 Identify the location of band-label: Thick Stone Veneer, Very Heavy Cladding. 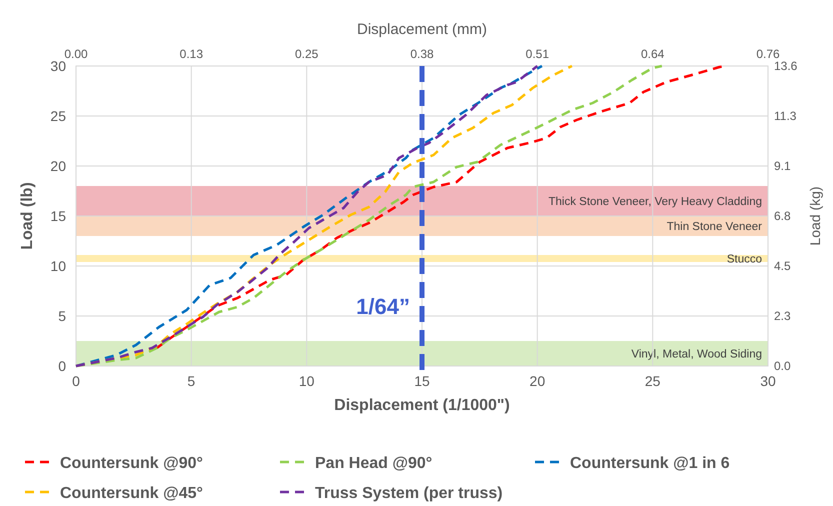
(655, 202).